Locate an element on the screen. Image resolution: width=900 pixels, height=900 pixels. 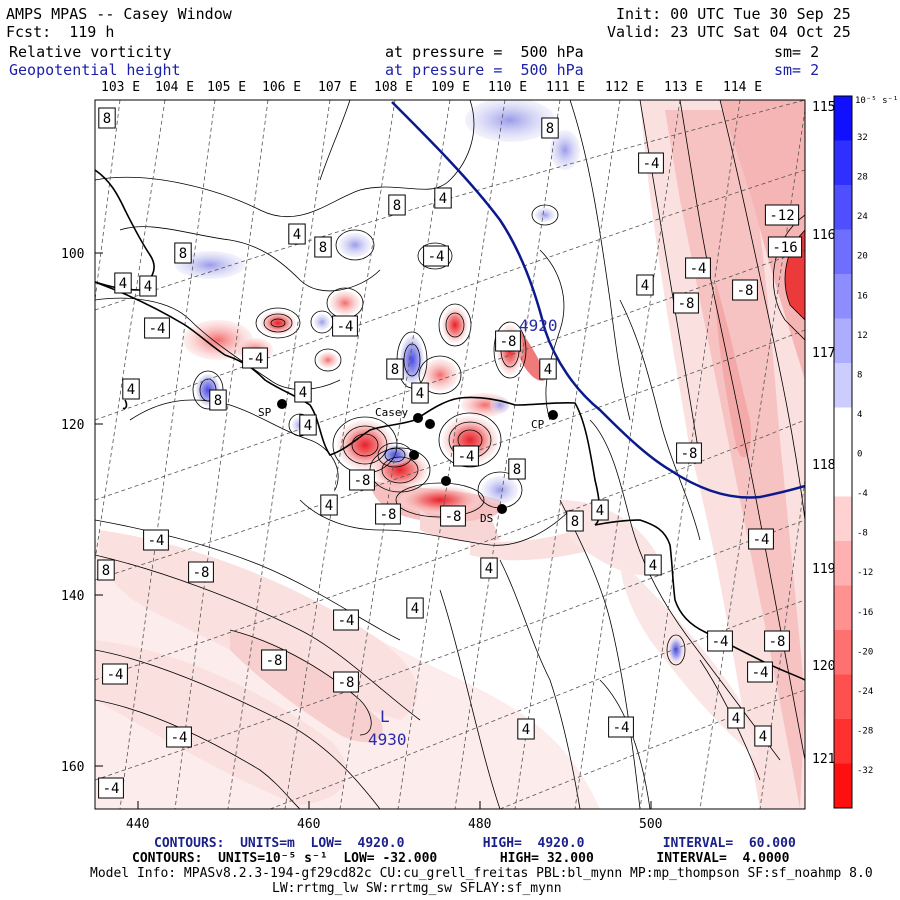
colorbar-tick-label: 12 is located at coordinates (862, 336).